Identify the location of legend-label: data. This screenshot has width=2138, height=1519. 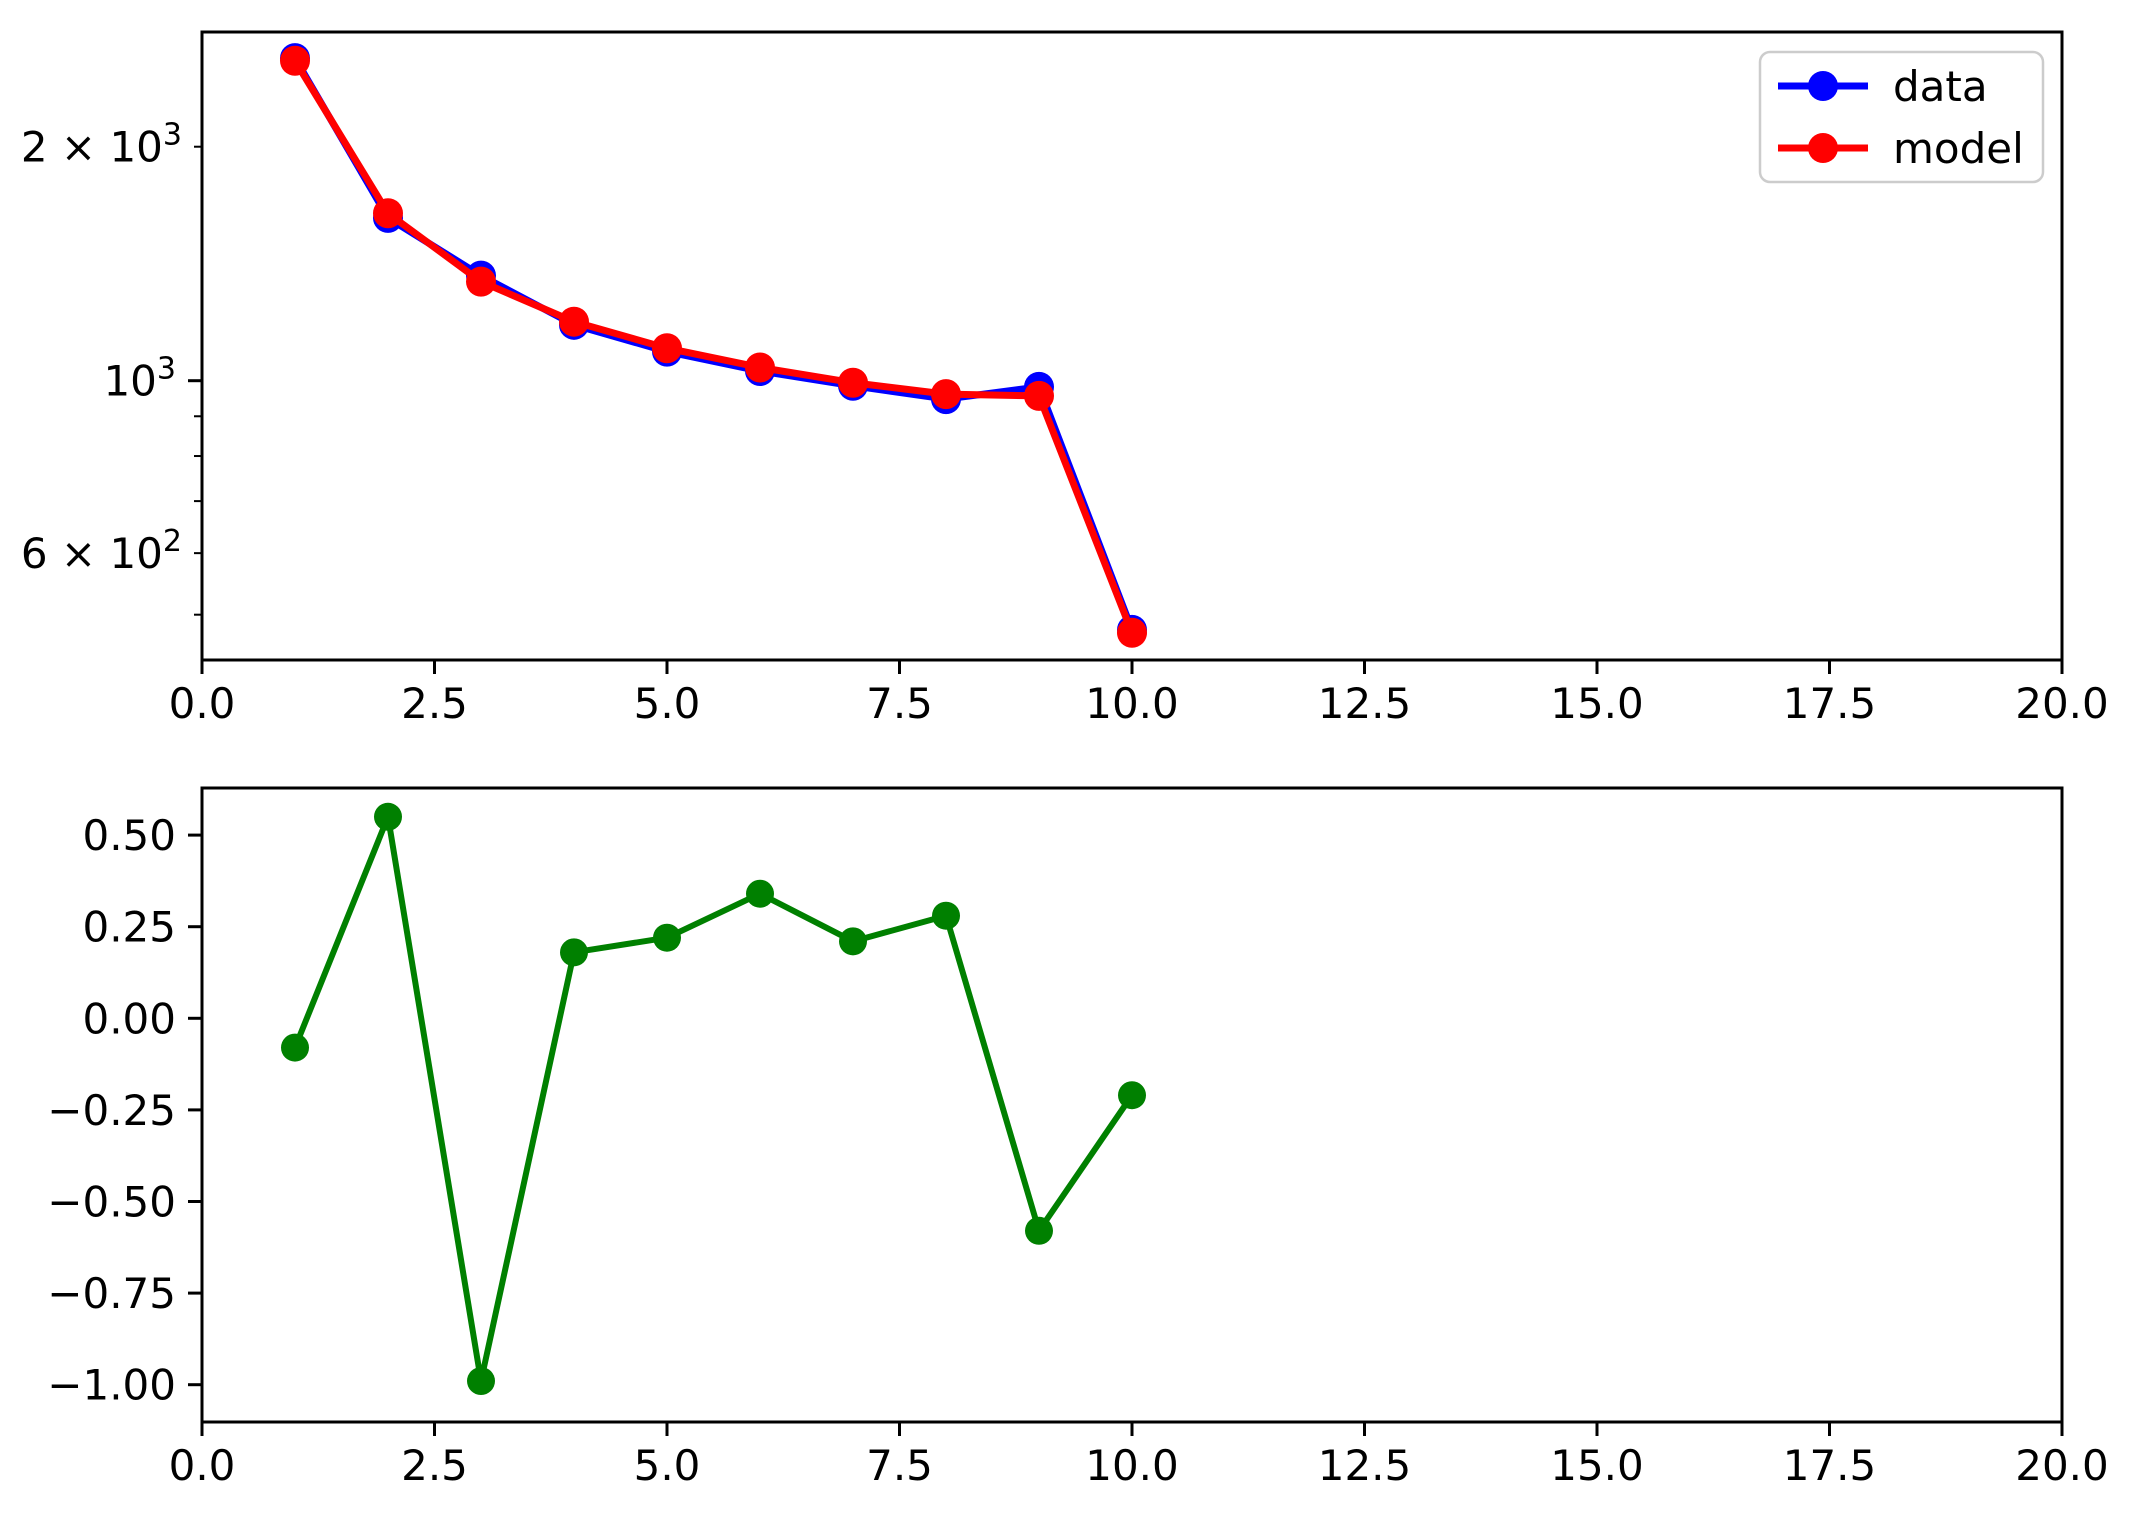
(1940, 86).